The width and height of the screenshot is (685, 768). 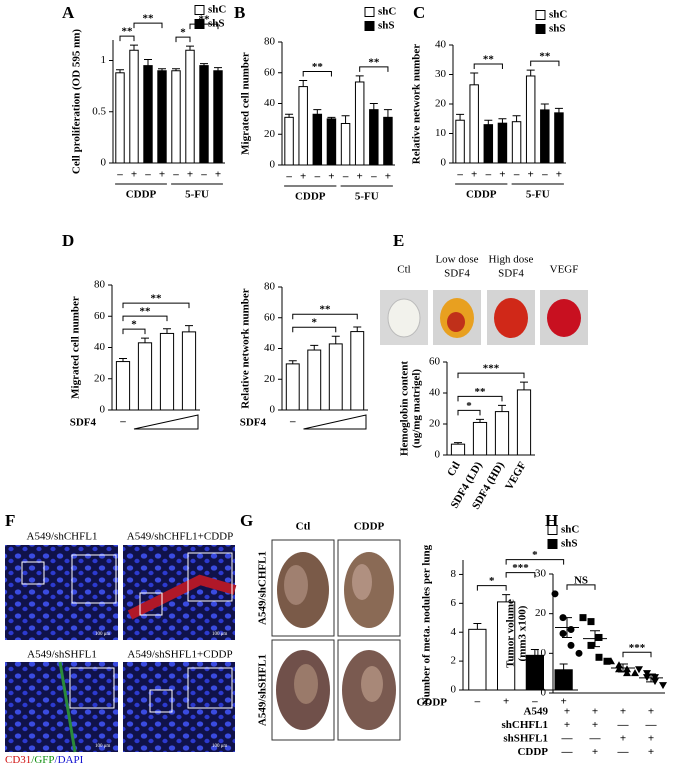 I want to click on panel-letter: B, so click(x=239, y=12).